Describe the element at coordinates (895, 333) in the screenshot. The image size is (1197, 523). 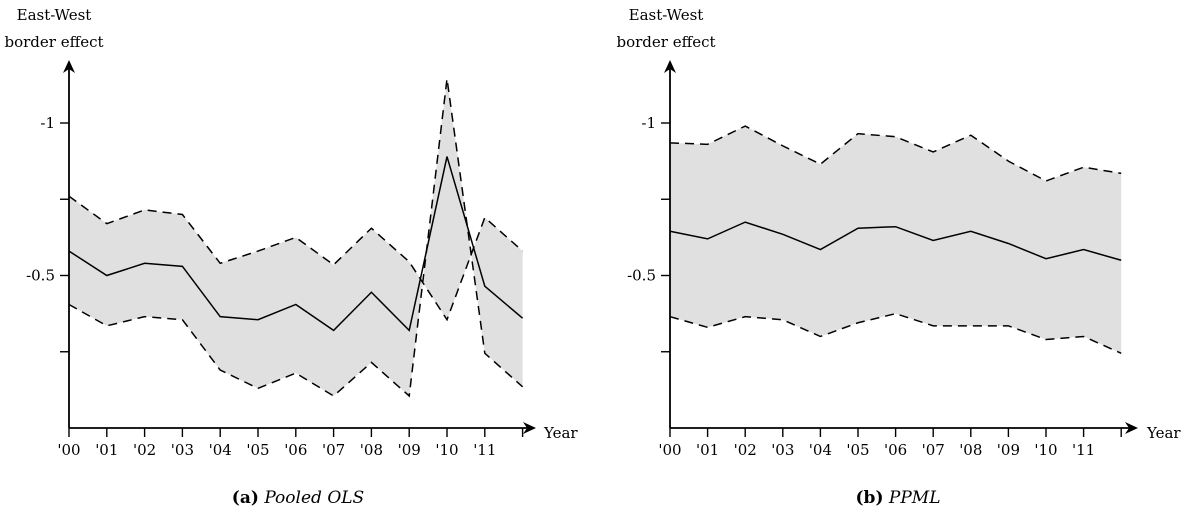
I see `series-line-upper-bound` at that location.